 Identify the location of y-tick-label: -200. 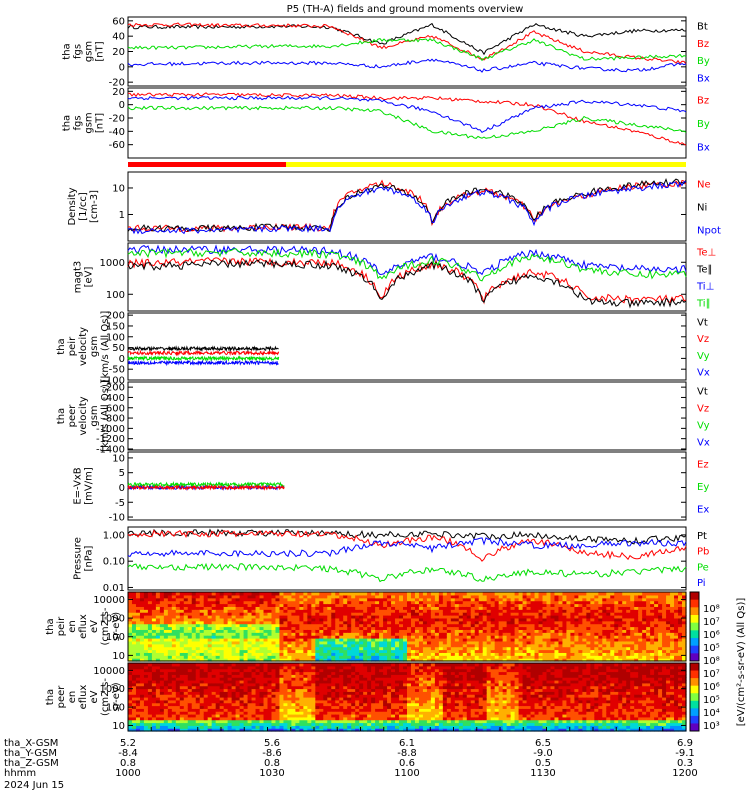
(113, 388).